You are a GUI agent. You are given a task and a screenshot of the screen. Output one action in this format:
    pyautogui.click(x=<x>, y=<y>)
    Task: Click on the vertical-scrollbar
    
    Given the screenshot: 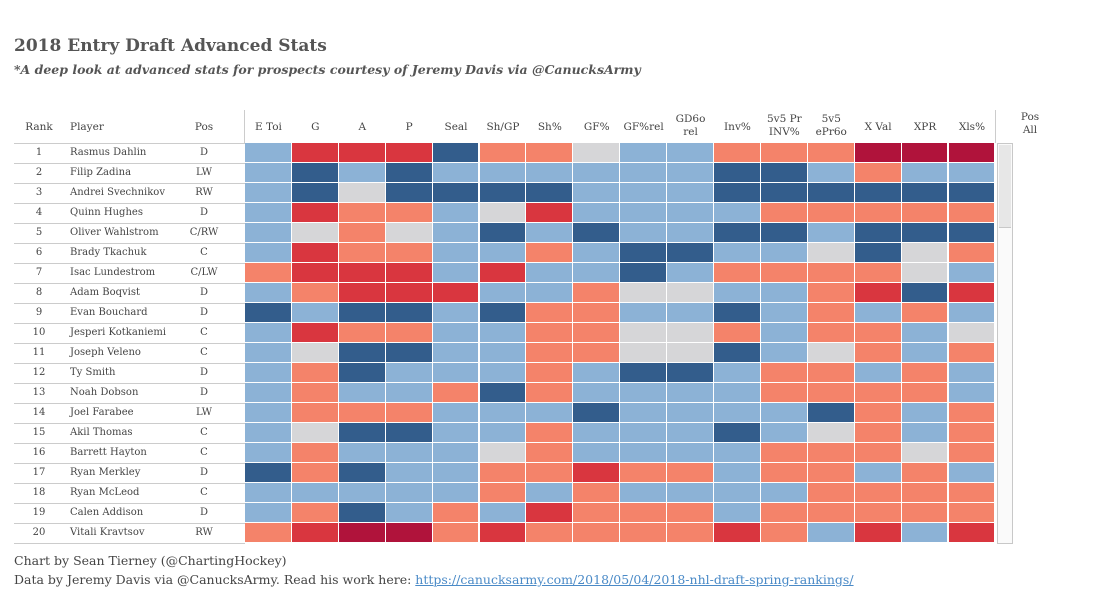 What is the action you would take?
    pyautogui.click(x=1005, y=343)
    